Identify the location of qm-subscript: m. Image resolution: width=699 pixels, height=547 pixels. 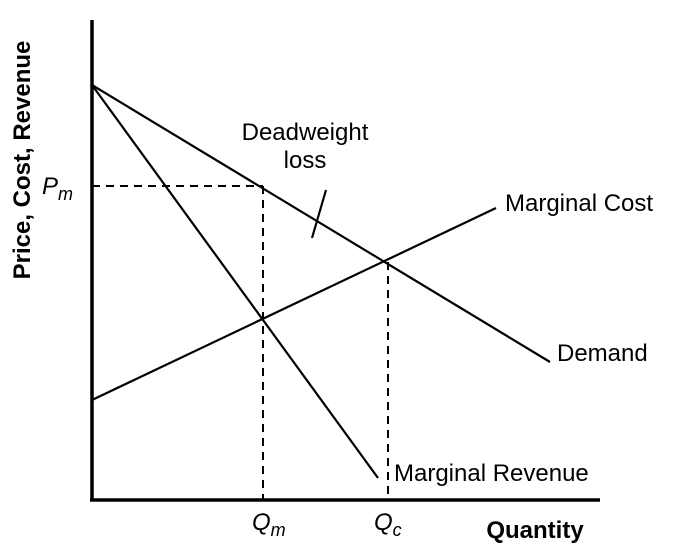
(278, 530).